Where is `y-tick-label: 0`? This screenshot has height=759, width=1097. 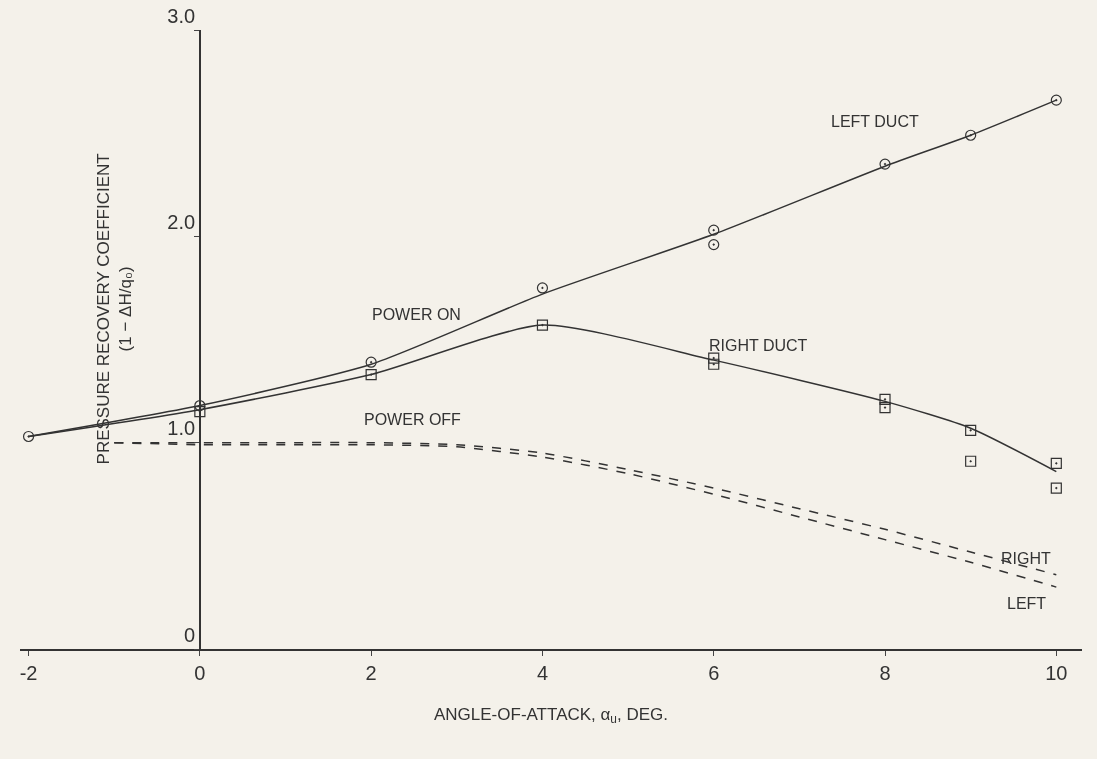 y-tick-label: 0 is located at coordinates (189, 634).